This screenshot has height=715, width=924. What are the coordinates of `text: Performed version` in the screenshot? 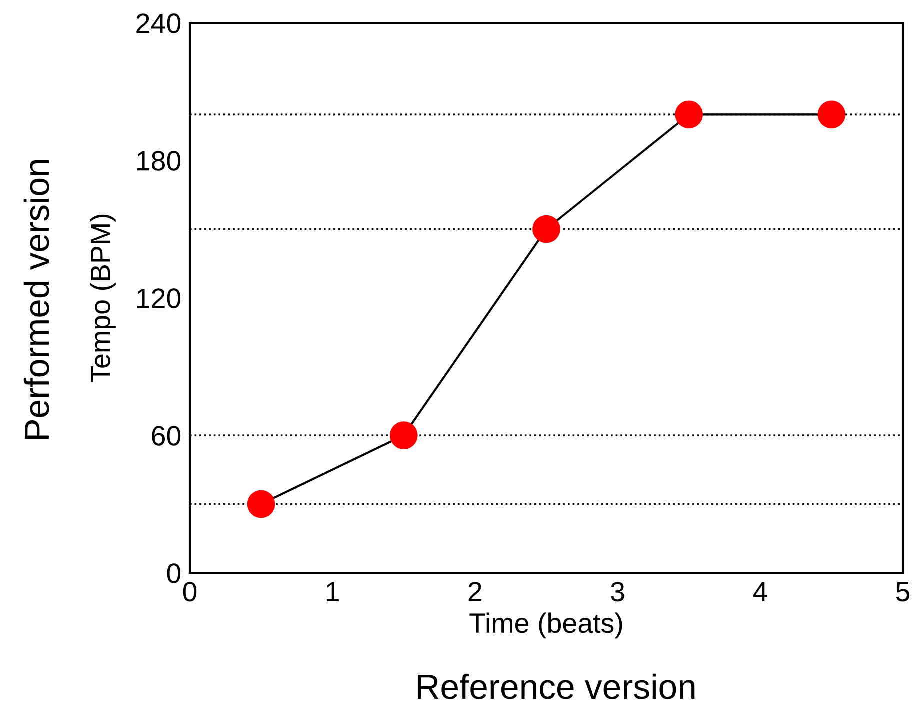 It's located at (37, 299).